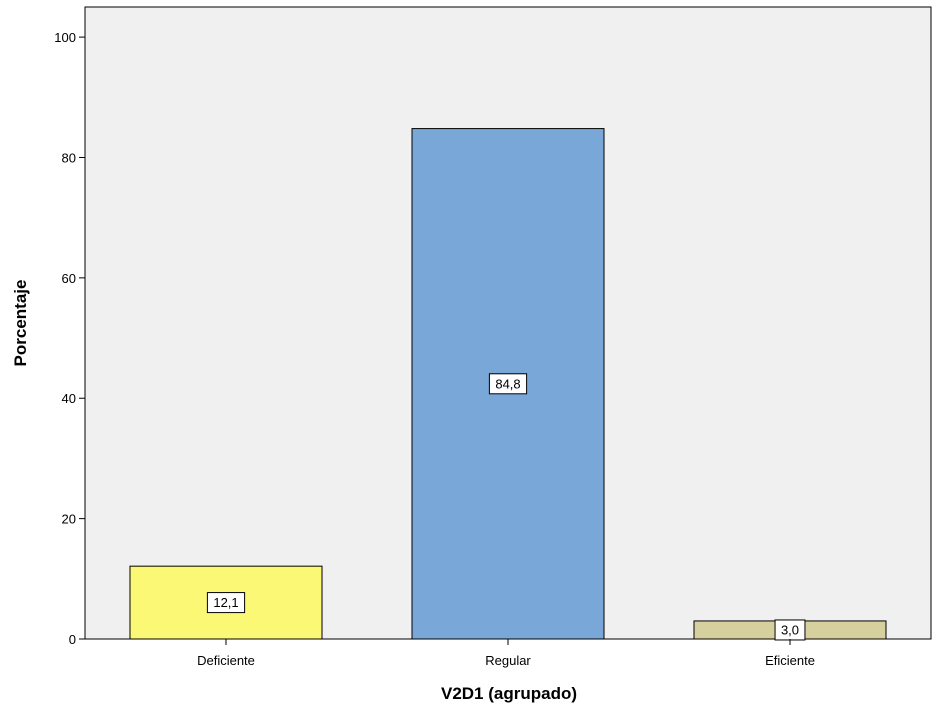  What do you see at coordinates (69, 157) in the screenshot?
I see `y-tick-label-80: 80` at bounding box center [69, 157].